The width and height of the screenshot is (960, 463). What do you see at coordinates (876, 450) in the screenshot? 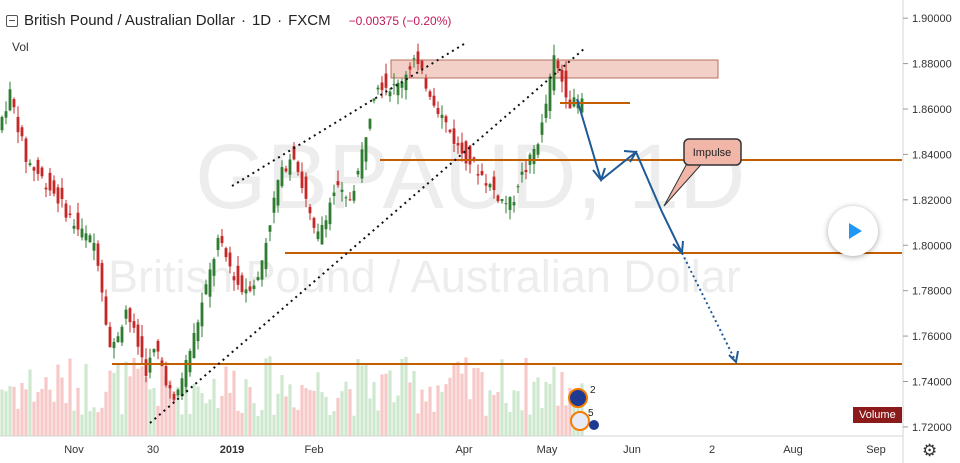
I see `time-tick-label: Sep` at bounding box center [876, 450].